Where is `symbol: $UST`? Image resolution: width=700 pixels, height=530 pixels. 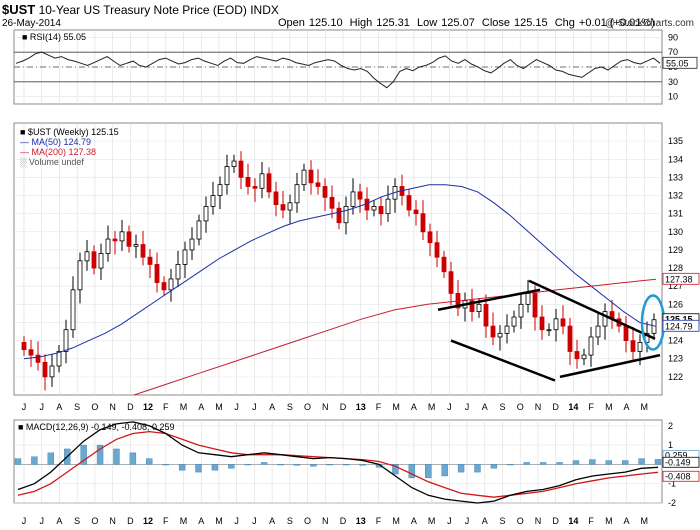 symbol: $UST is located at coordinates (19, 9).